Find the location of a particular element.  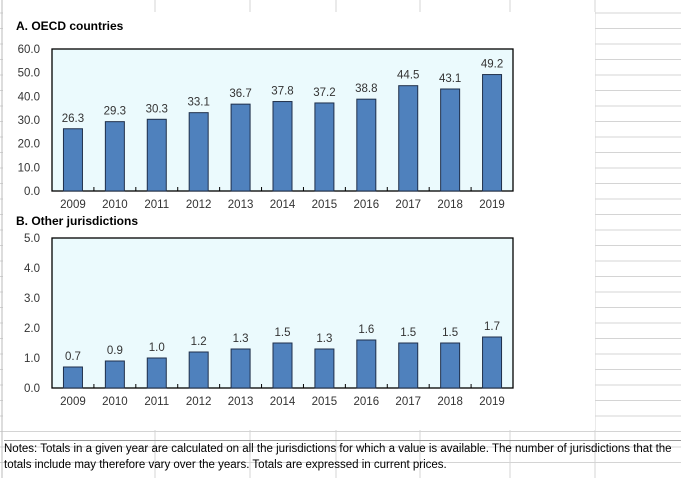

y-tick-label: 50.0 is located at coordinates (29, 74).